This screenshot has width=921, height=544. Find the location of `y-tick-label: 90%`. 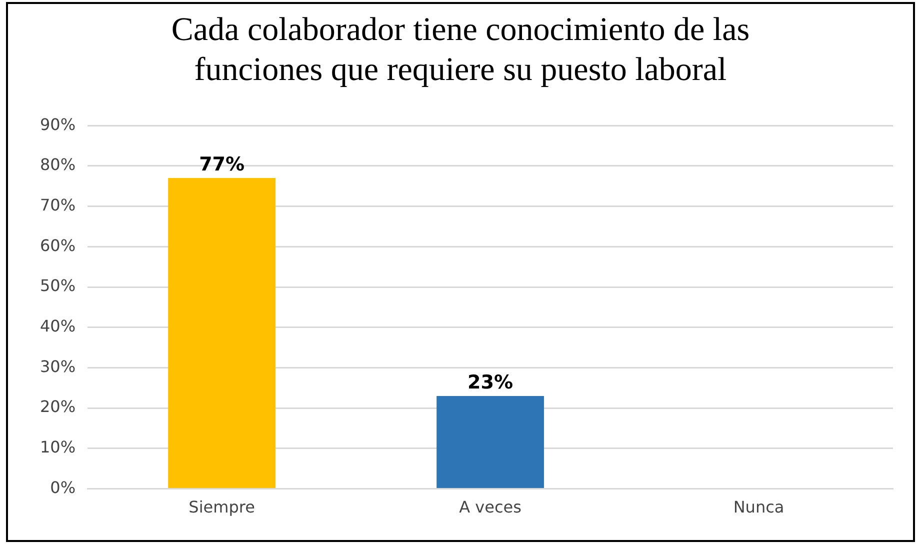

y-tick-label: 90% is located at coordinates (58, 124).